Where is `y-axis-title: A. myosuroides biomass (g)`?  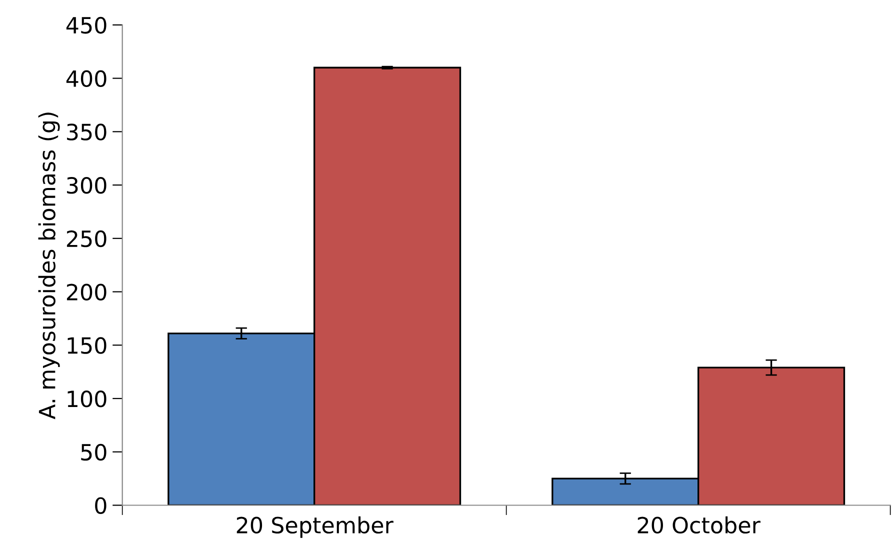
y-axis-title: A. myosuroides biomass (g) is located at coordinates (49, 266).